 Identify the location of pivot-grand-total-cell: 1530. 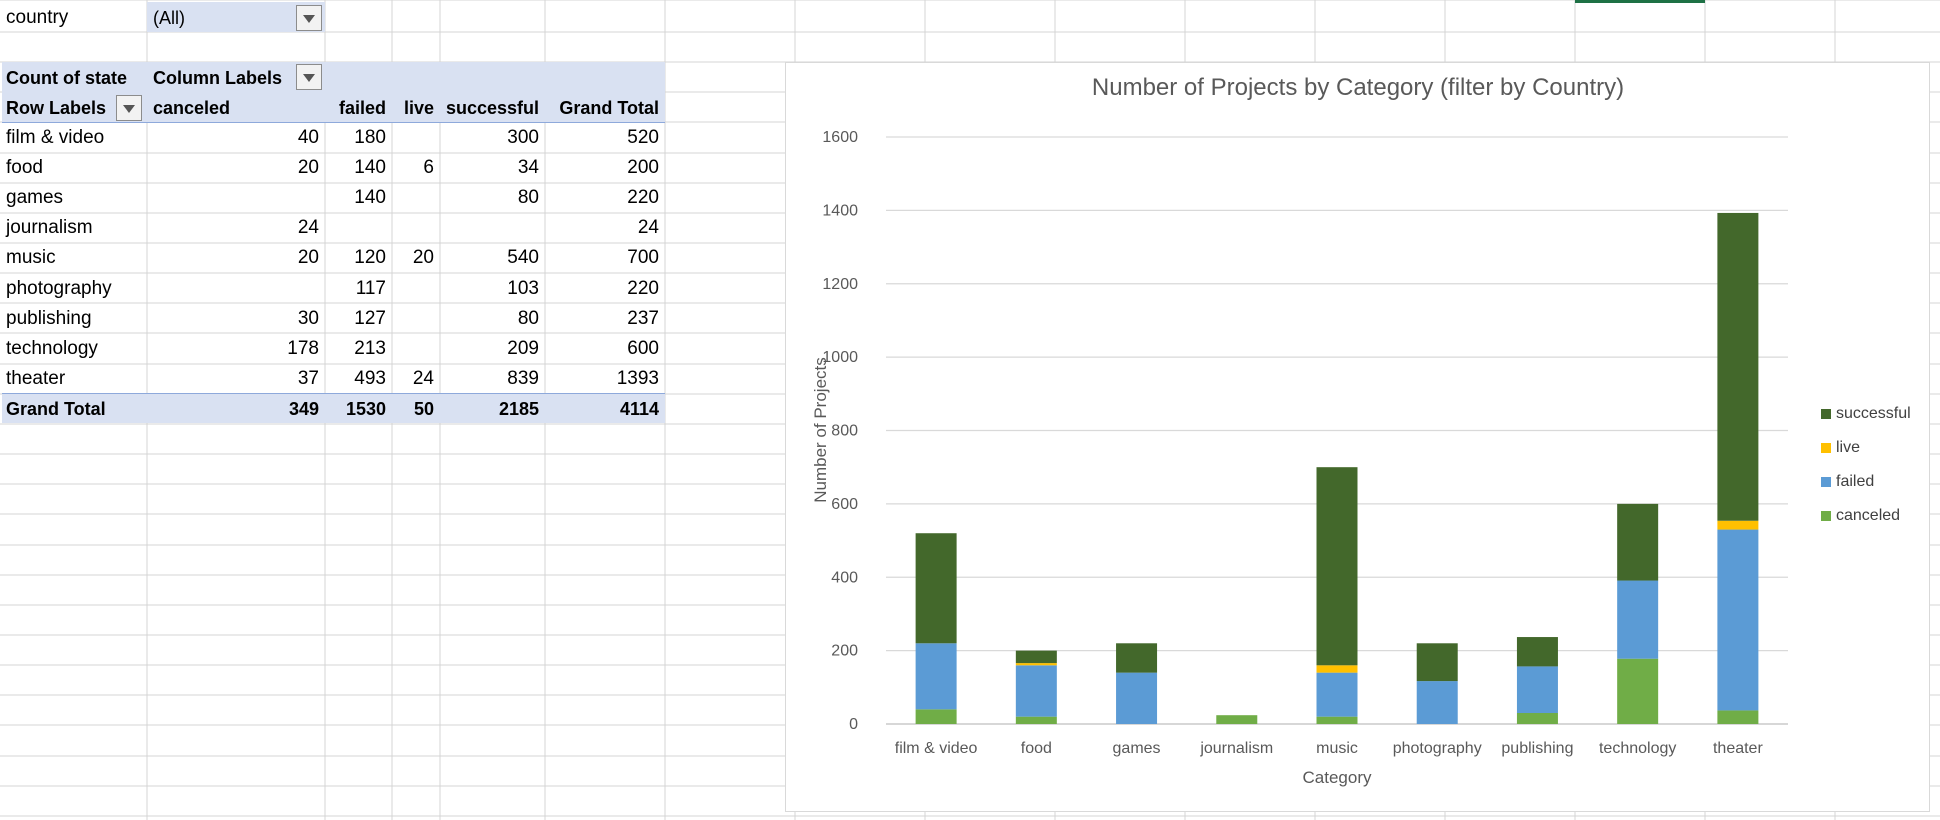
(365, 409).